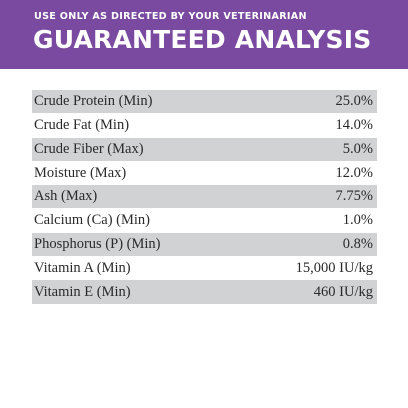  What do you see at coordinates (357, 148) in the screenshot?
I see `row-value: 5.0%` at bounding box center [357, 148].